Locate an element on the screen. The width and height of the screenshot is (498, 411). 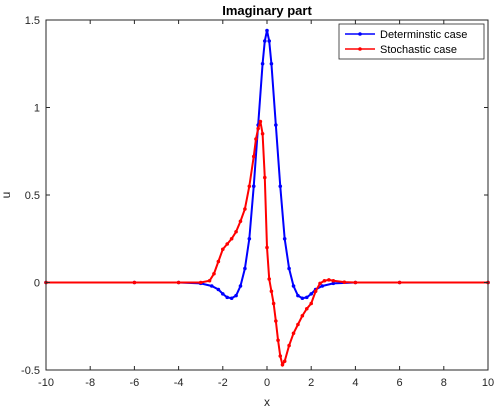
x-tick-label: 6 is located at coordinates (400, 383).